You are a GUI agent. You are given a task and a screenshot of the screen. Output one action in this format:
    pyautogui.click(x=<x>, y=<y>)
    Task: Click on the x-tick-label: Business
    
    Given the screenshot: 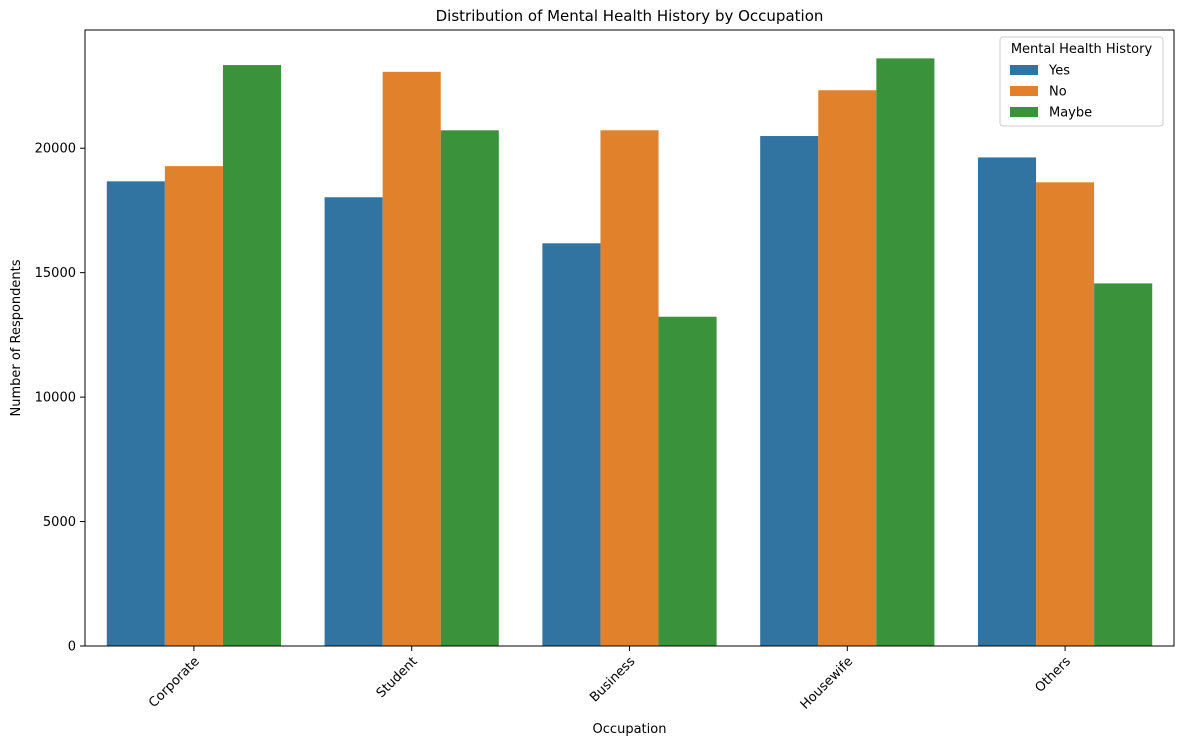 What is the action you would take?
    pyautogui.click(x=612, y=679)
    